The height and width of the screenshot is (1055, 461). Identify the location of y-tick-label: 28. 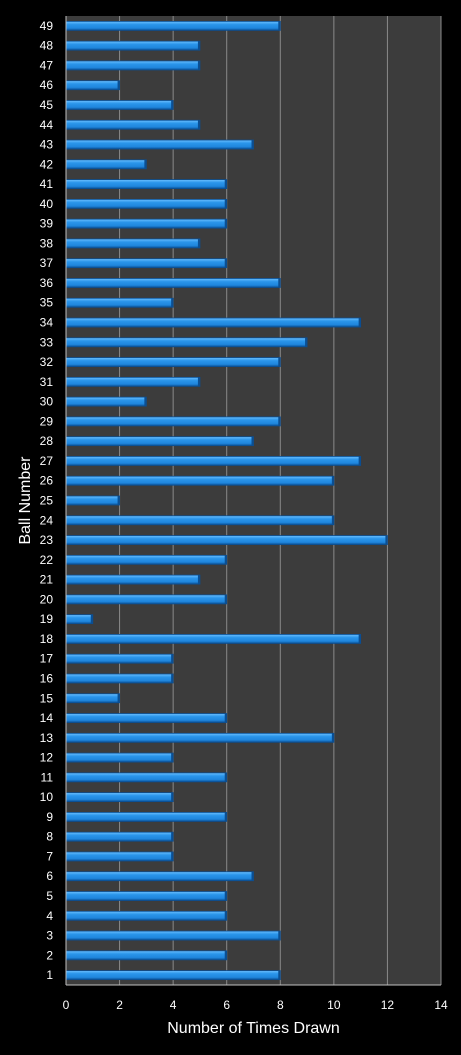
(47, 441).